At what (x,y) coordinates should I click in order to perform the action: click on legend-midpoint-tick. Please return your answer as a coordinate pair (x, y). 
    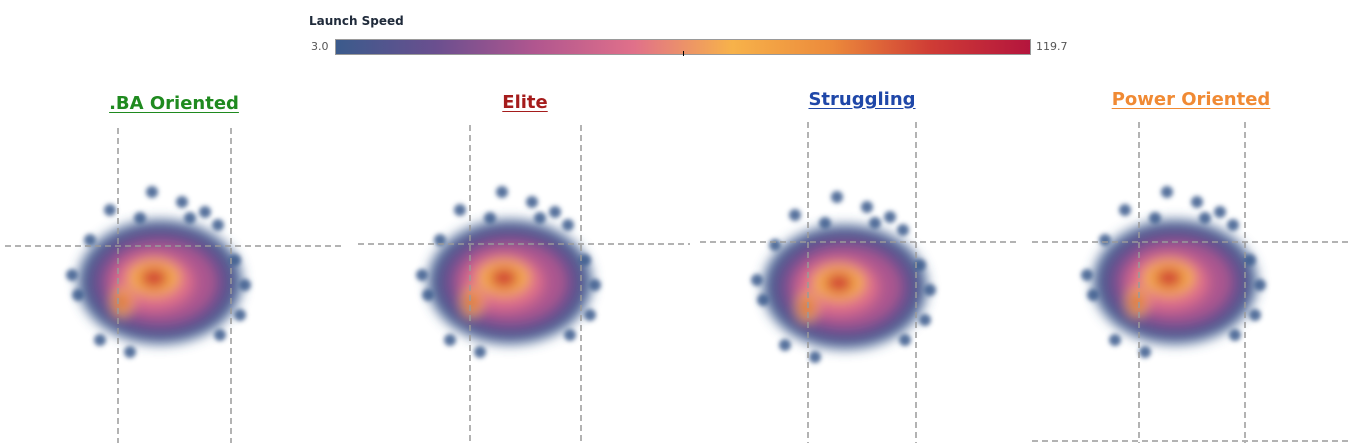
    Looking at the image, I should click on (683, 53).